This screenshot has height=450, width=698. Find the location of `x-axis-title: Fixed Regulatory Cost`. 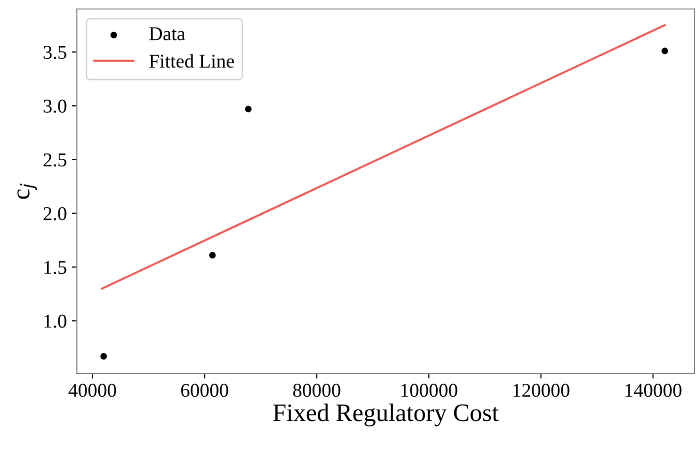

x-axis-title: Fixed Regulatory Cost is located at coordinates (386, 415).